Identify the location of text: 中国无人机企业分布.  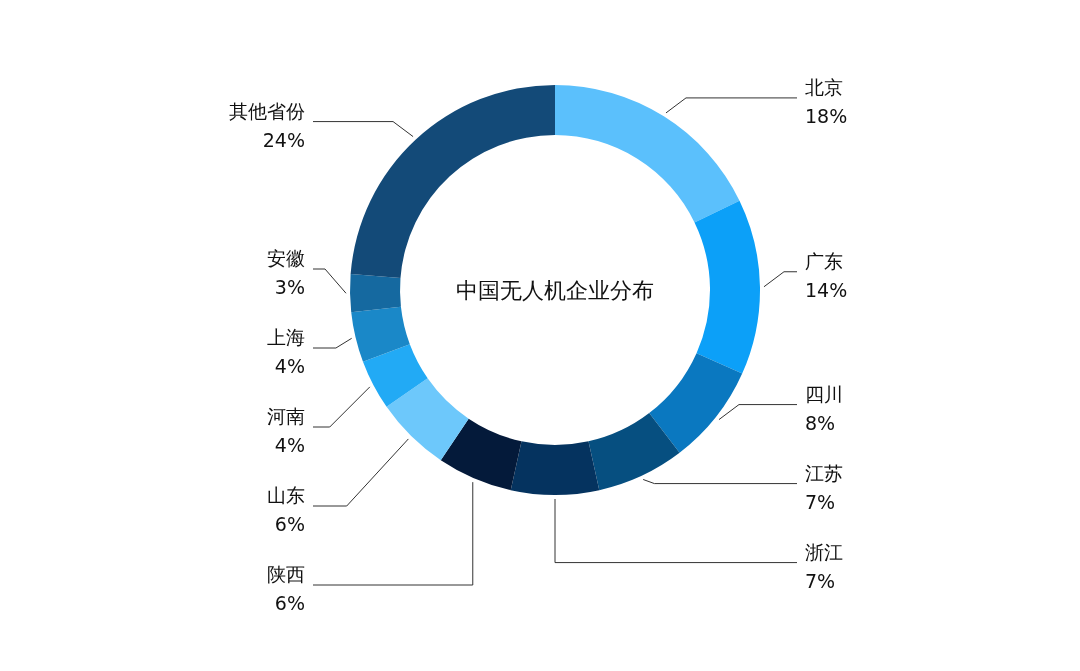
(555, 290).